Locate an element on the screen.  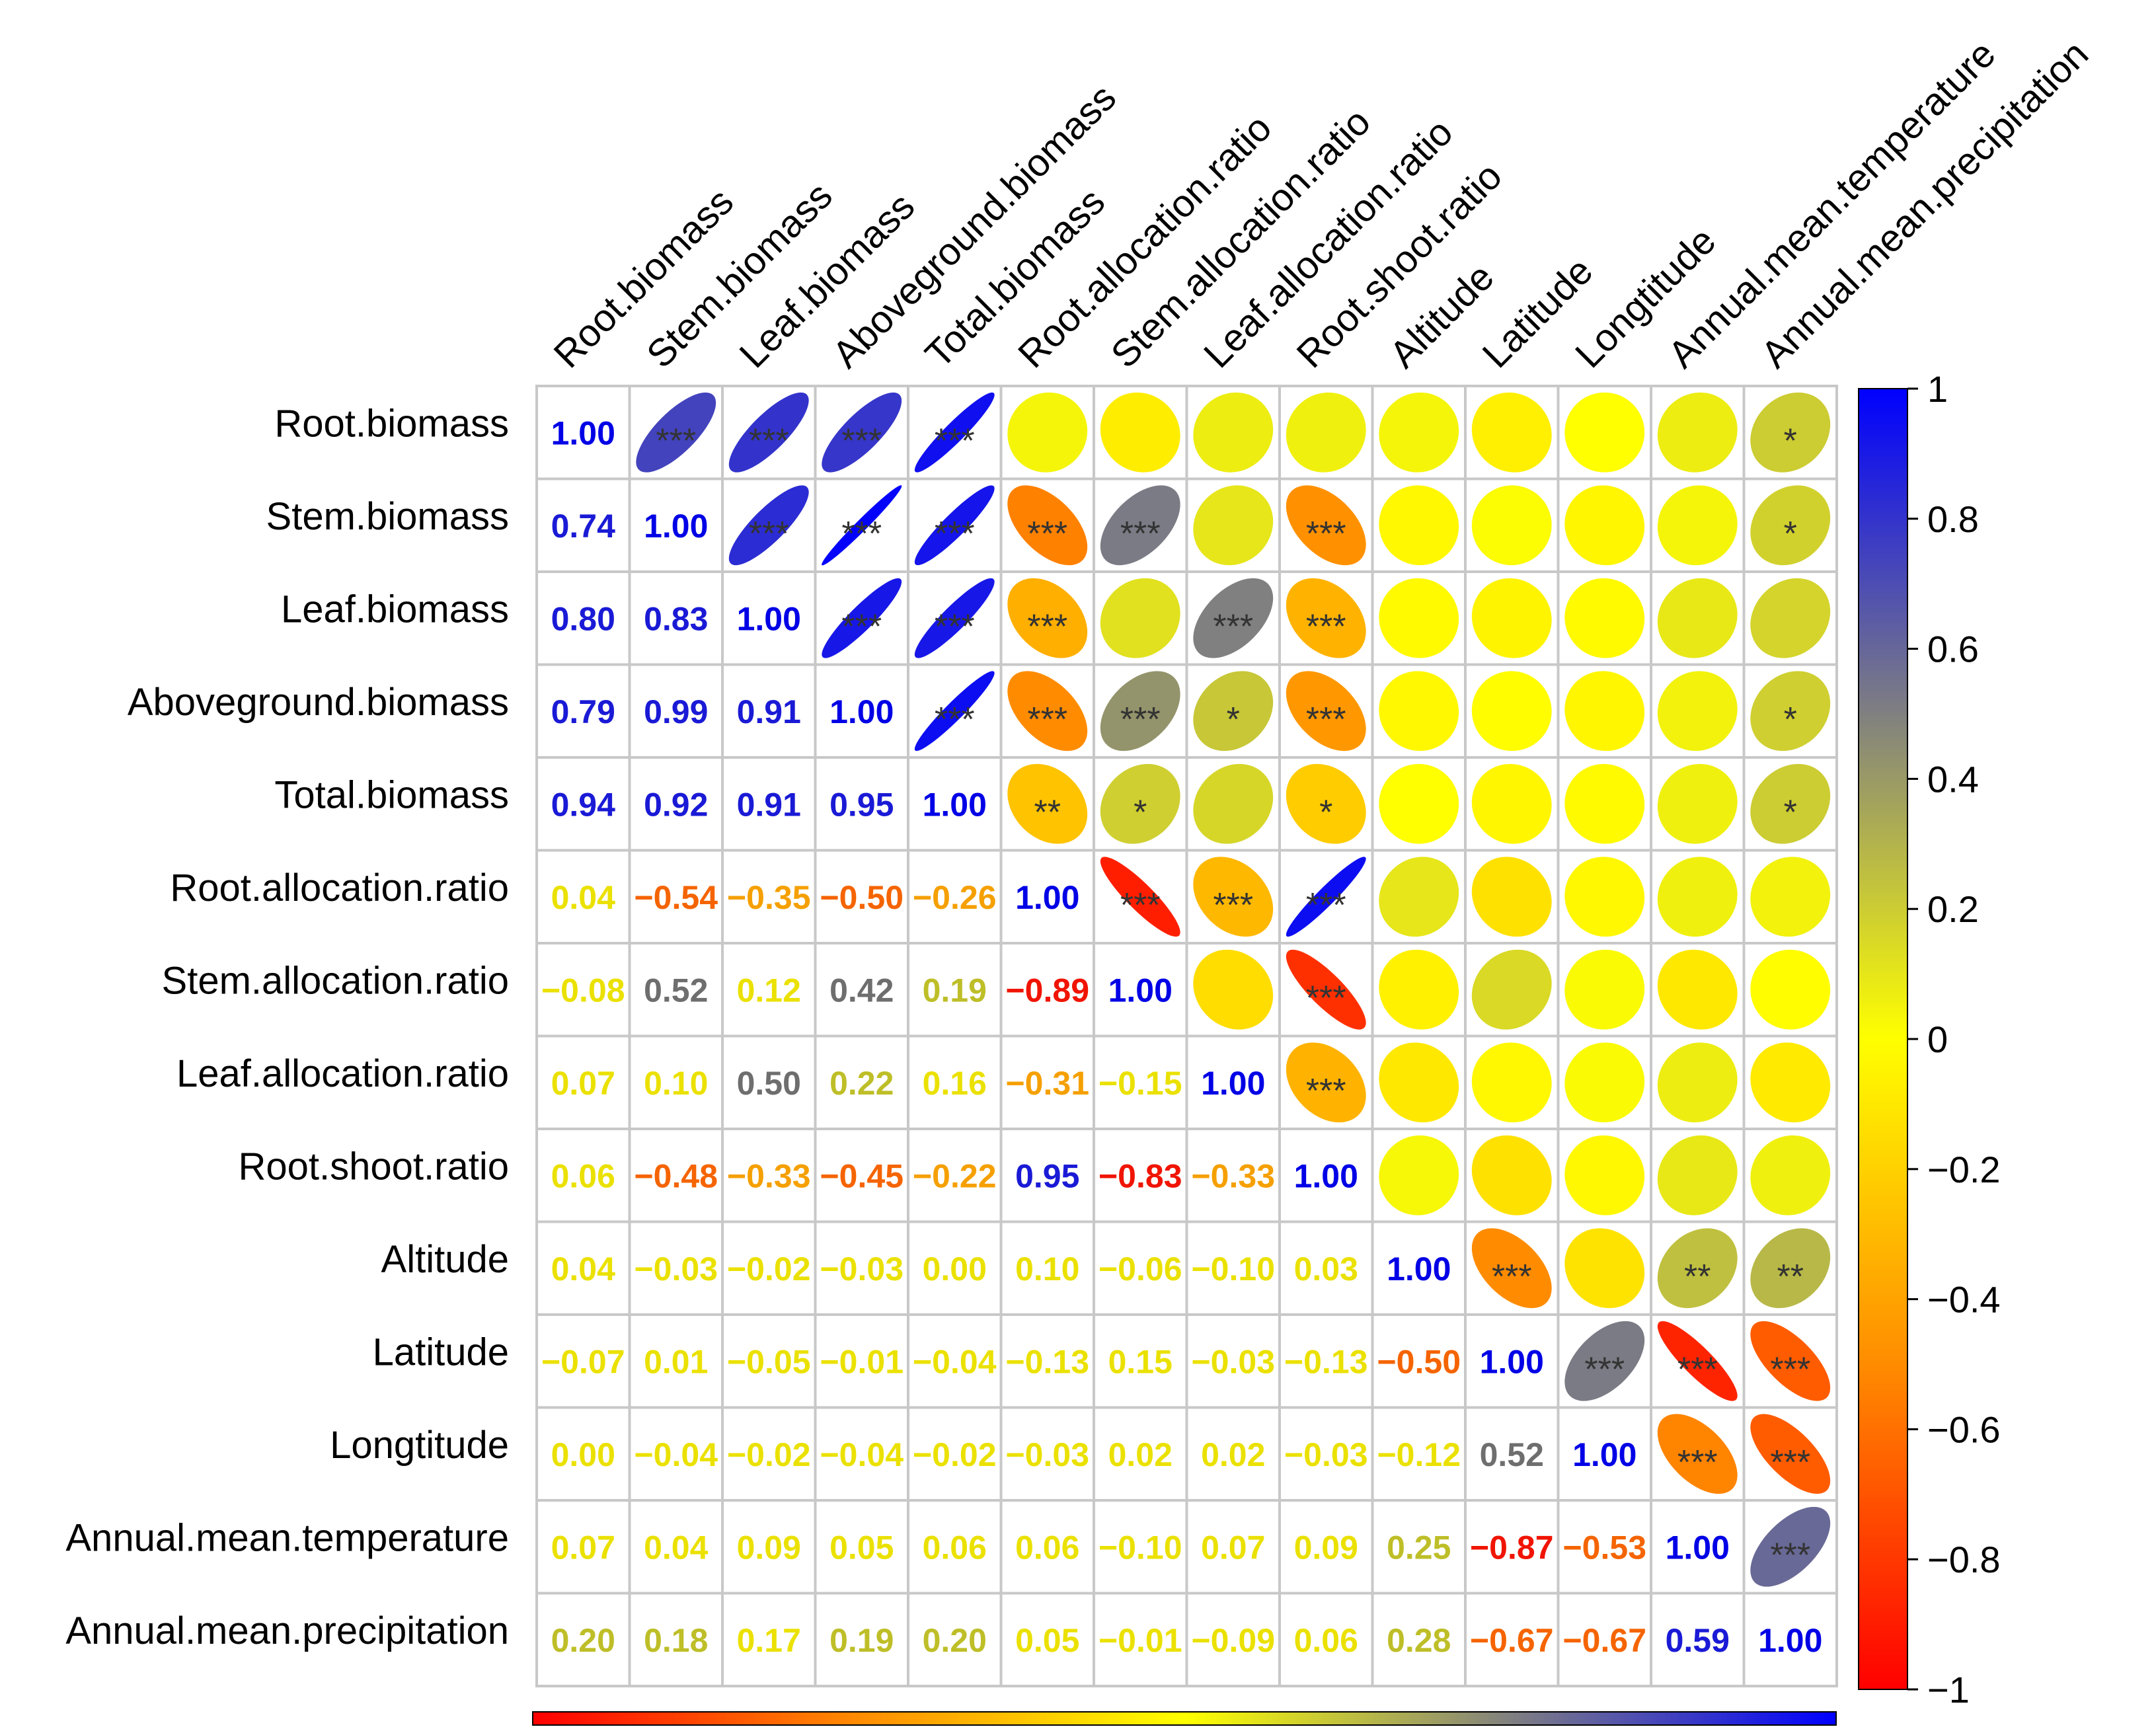
coefficient-label: −0.05 is located at coordinates (769, 1361).